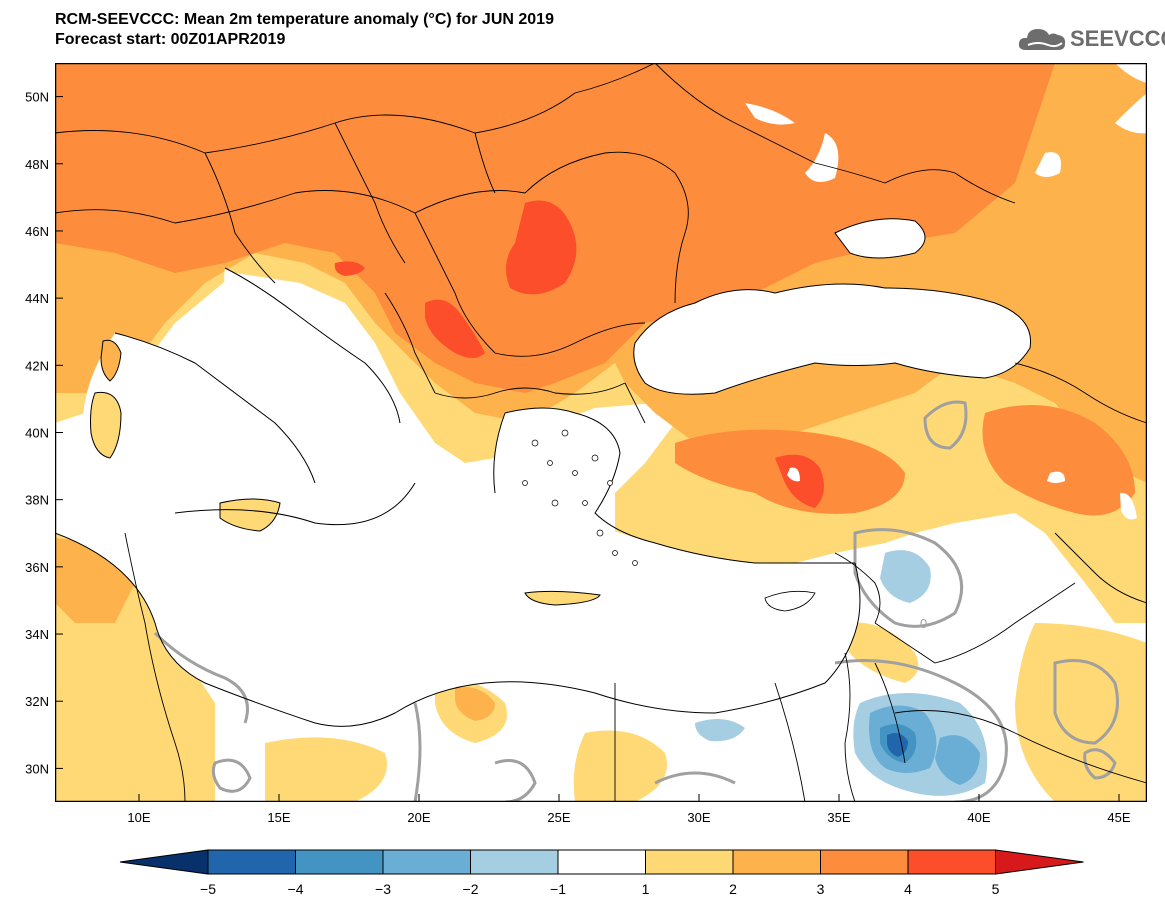 The image size is (1165, 907). I want to click on colorbar-label: 1, so click(646, 889).